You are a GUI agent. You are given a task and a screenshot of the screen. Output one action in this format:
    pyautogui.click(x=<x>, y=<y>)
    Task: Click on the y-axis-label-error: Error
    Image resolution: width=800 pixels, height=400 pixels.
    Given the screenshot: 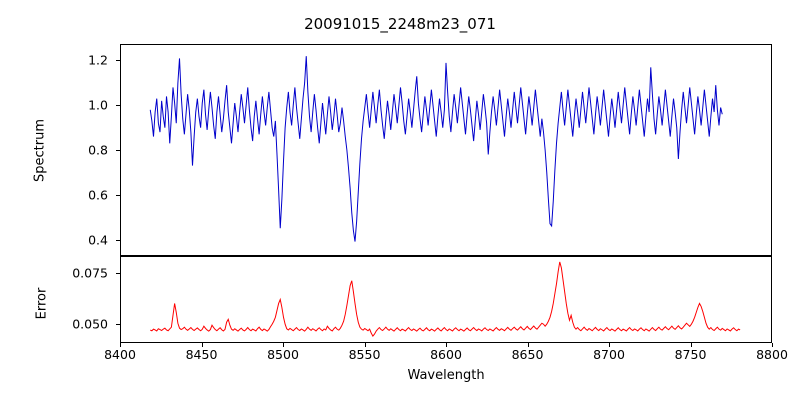 What is the action you would take?
    pyautogui.click(x=42, y=303)
    